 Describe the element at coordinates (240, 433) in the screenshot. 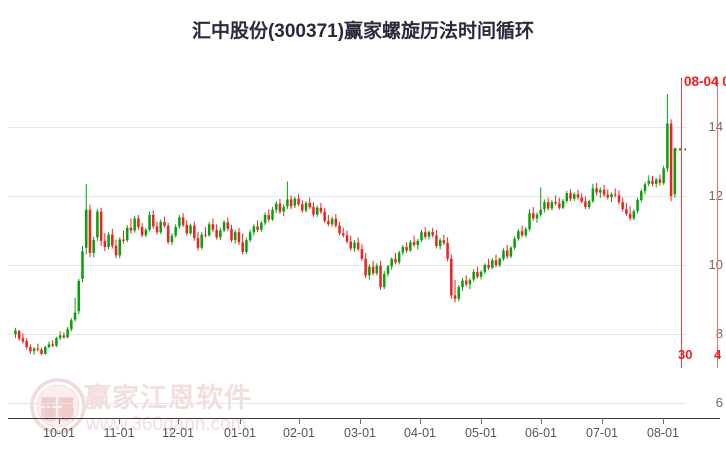

I see `x-axis-label: 01-01` at that location.